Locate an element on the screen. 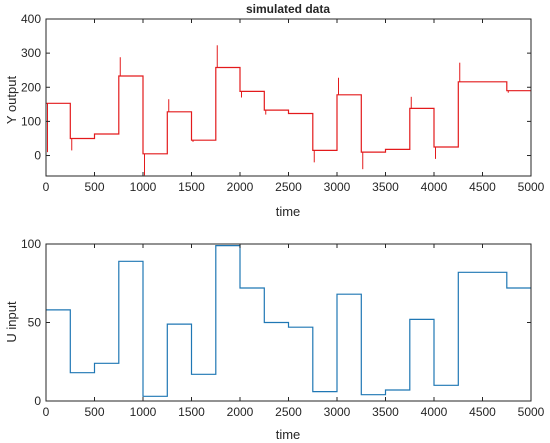  top-y-tick-label: 300 is located at coordinates (31, 53).